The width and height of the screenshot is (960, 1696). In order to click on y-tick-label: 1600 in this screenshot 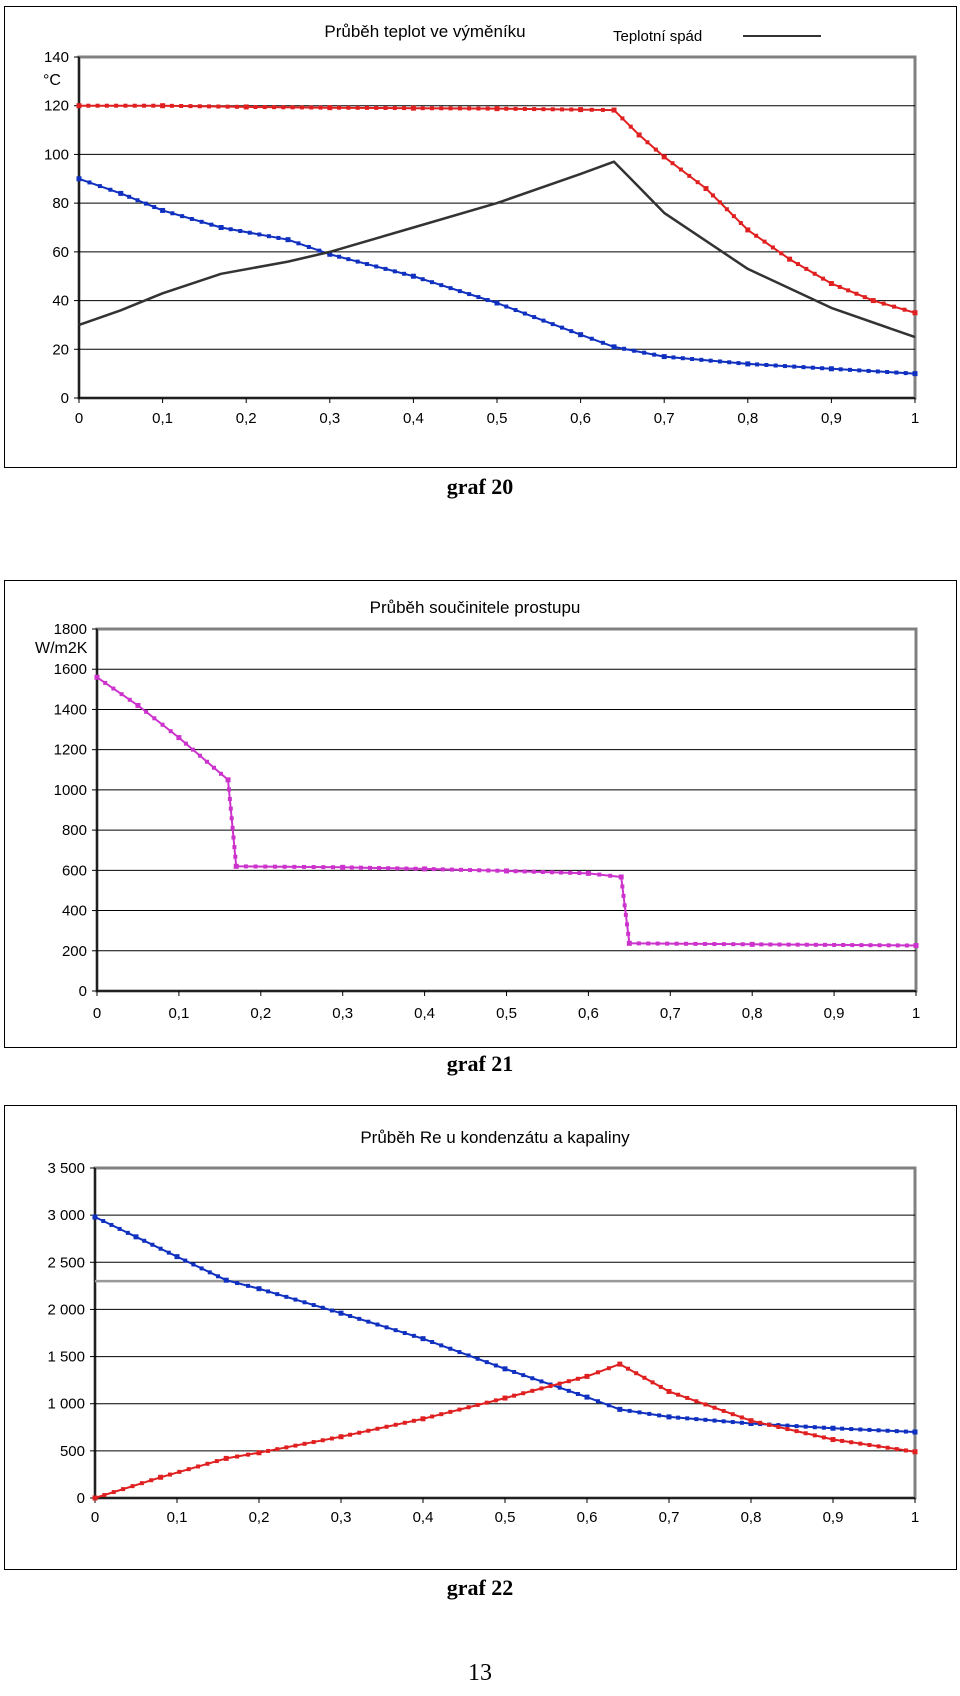, I will do `click(70, 669)`.